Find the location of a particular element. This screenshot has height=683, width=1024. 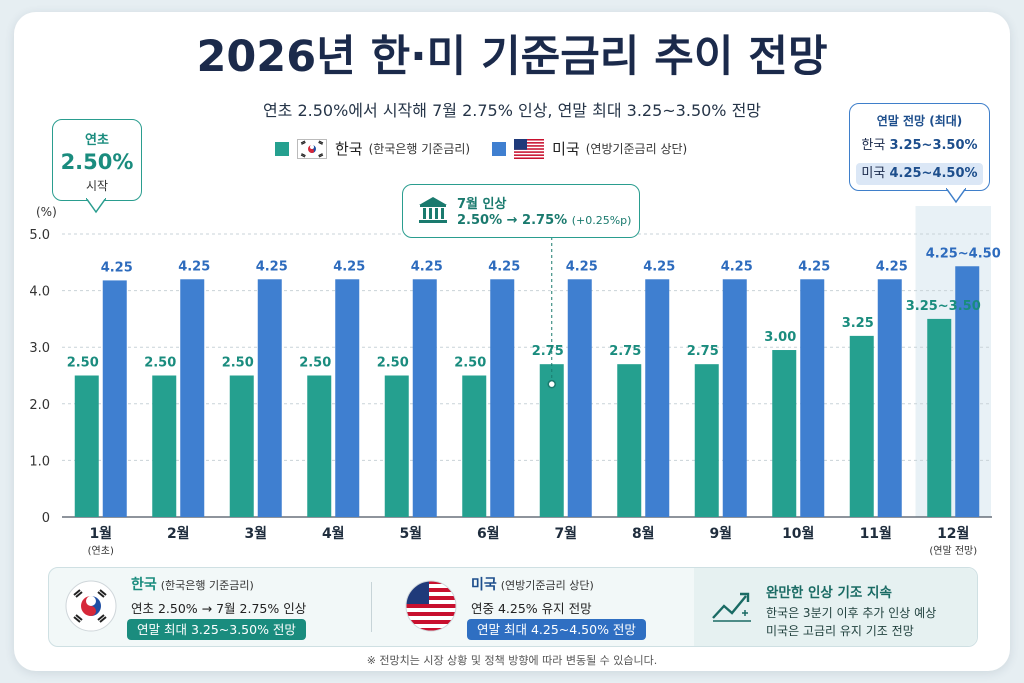

summary-us-title: 미국 (연방기준금리 상단) is located at coordinates (532, 584).